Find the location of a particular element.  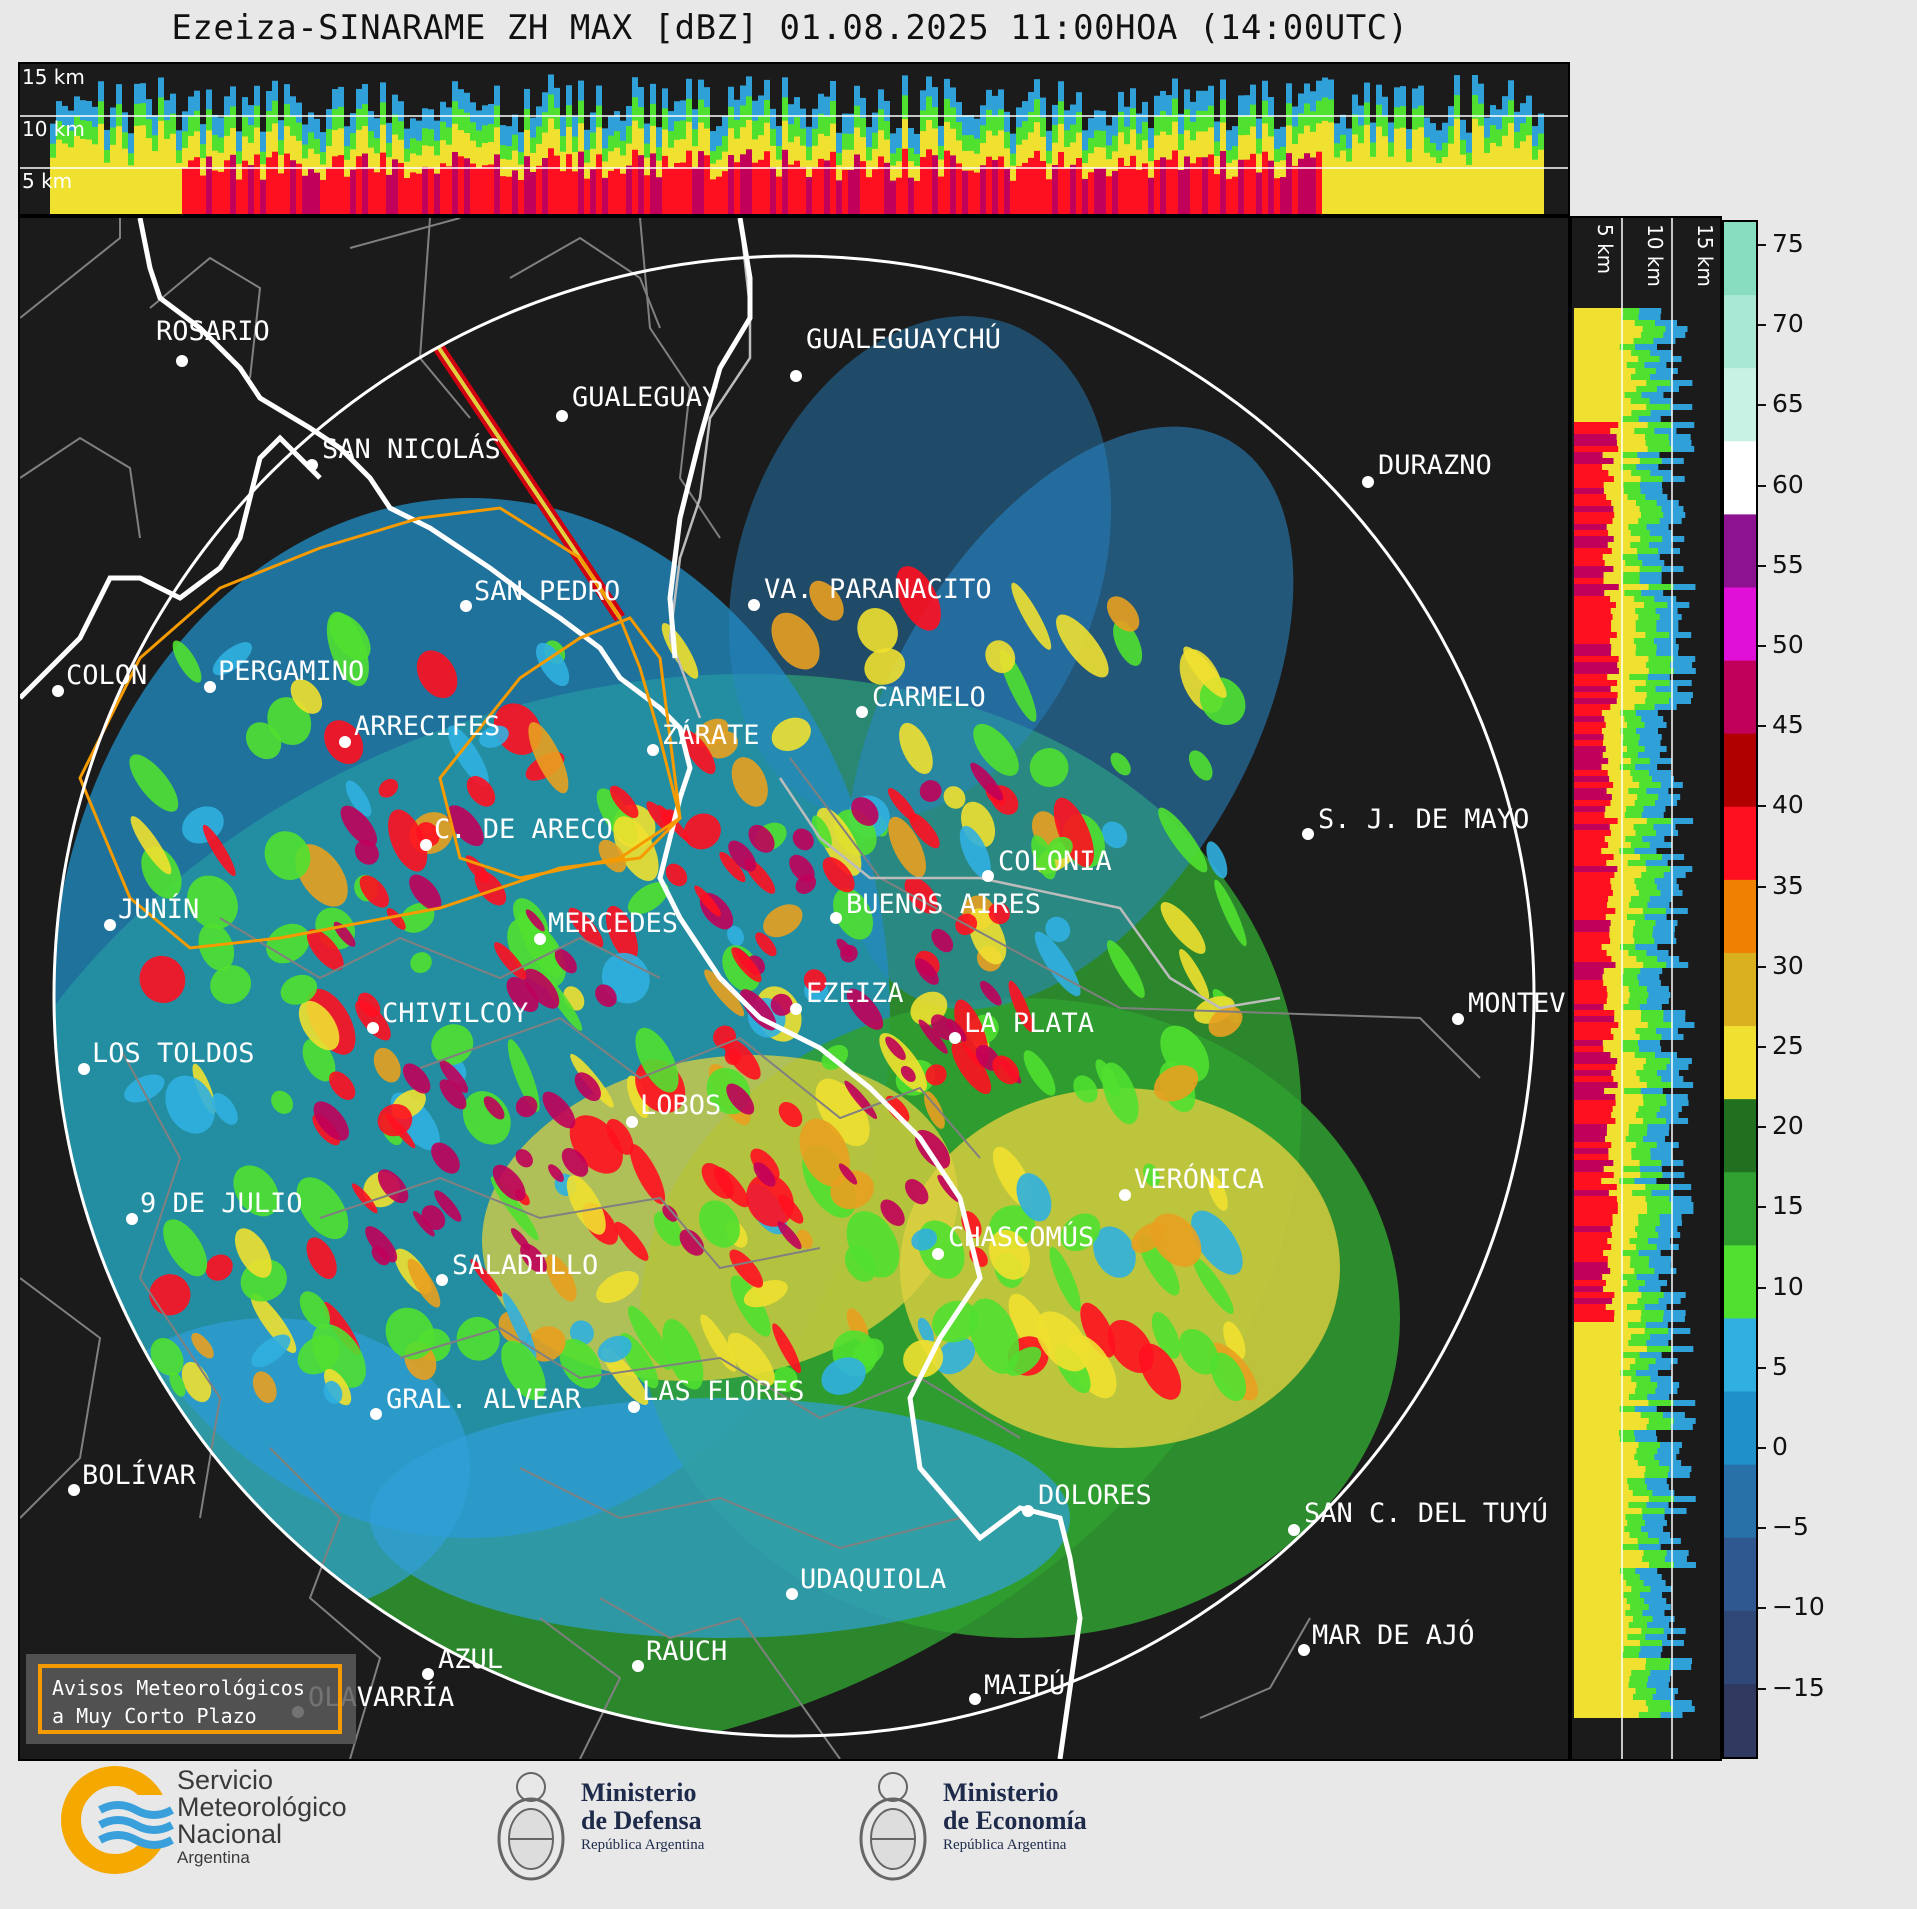

city-marker: BUENOS AIRES is located at coordinates (935, 906).